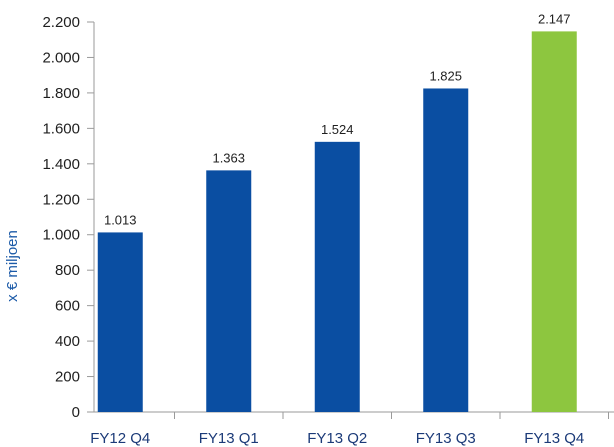  I want to click on y-tick-label: 1.000, so click(61, 235).